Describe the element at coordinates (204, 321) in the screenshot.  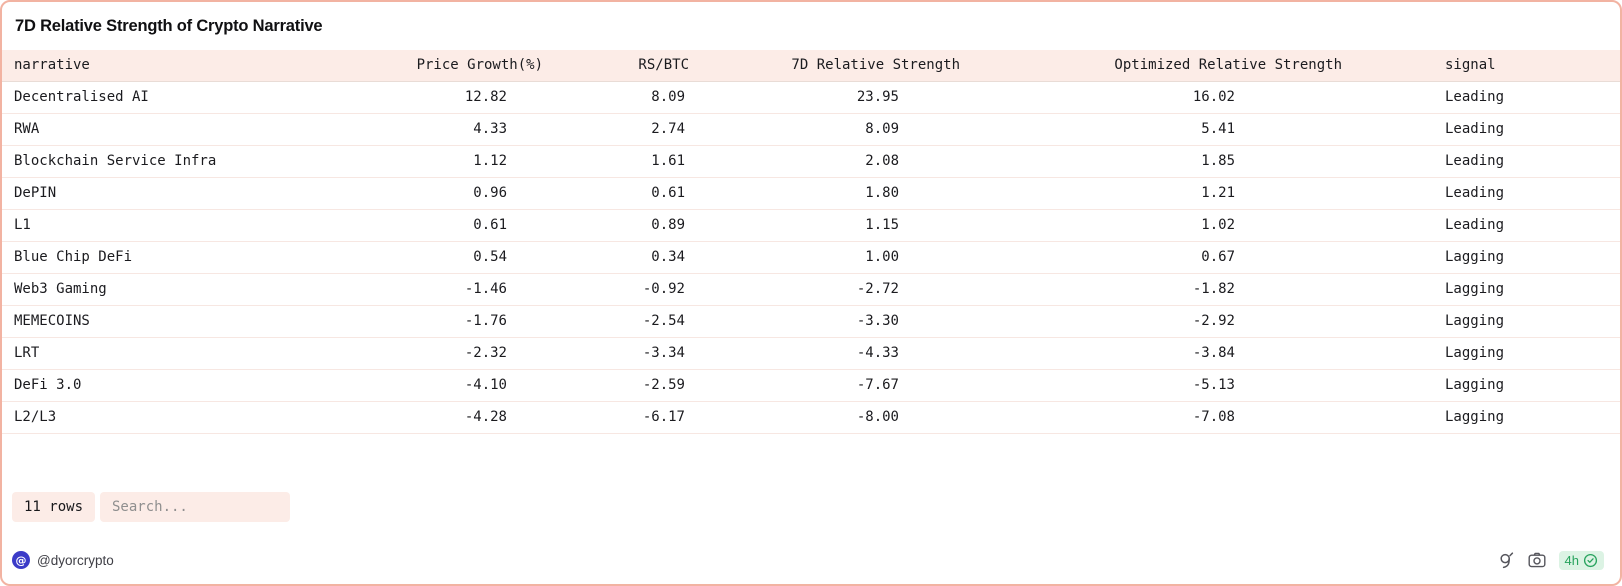
I see `cell-narrative: MEMECOINS` at that location.